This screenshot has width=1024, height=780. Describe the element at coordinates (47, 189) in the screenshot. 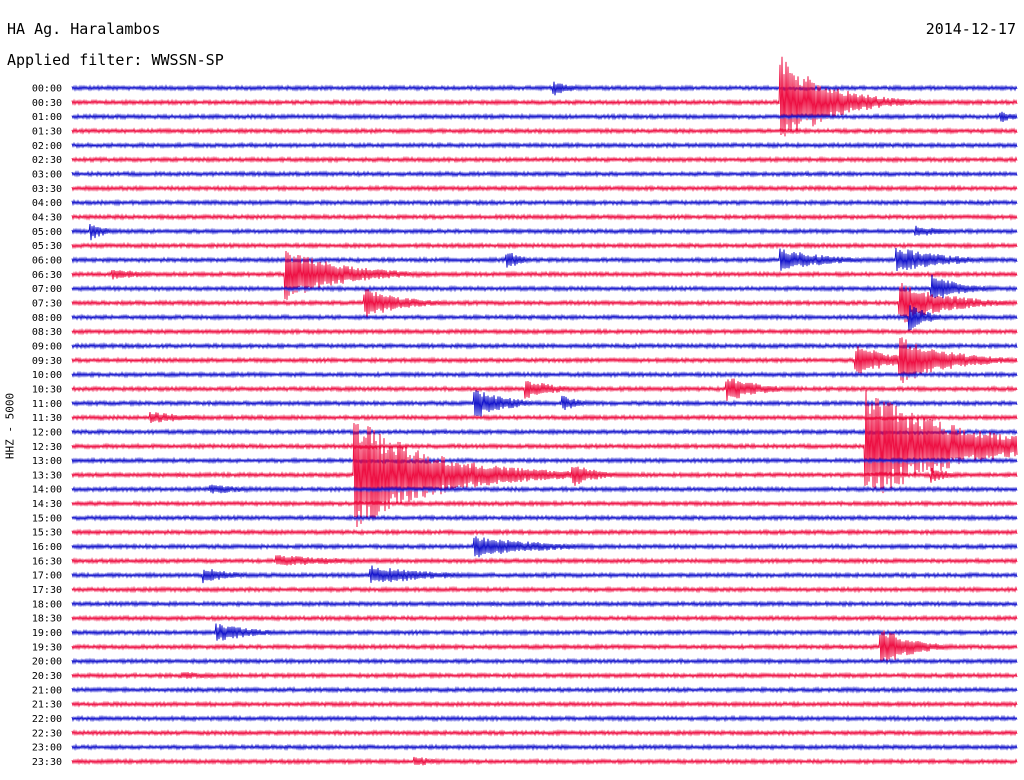

I see `row-label: 03:30` at that location.